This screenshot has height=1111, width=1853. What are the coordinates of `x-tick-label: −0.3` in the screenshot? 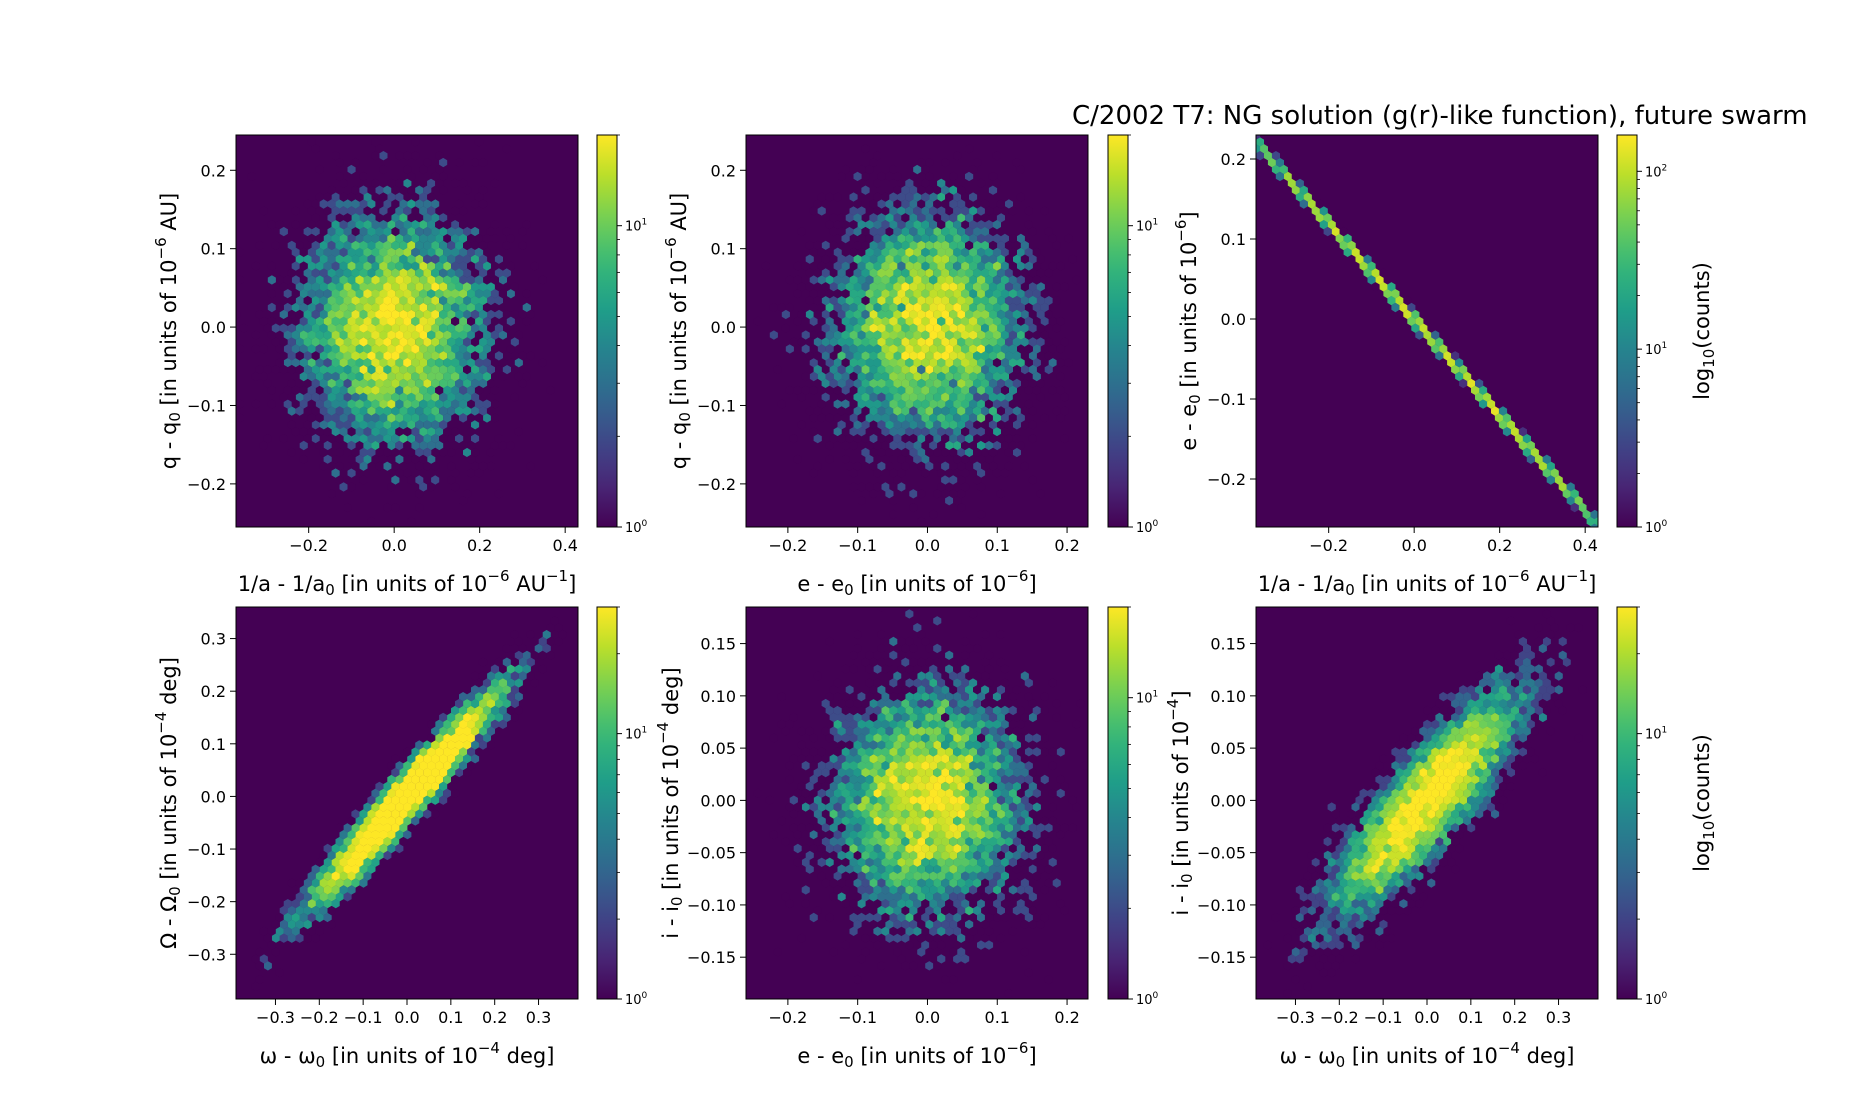 It's located at (275, 1017).